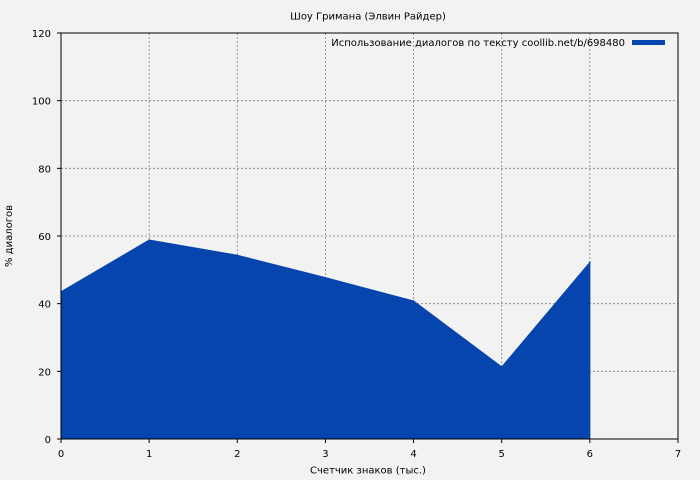 Image resolution: width=700 pixels, height=480 pixels. I want to click on x-axis-label: Счетчик знаков (тыс.), so click(368, 471).